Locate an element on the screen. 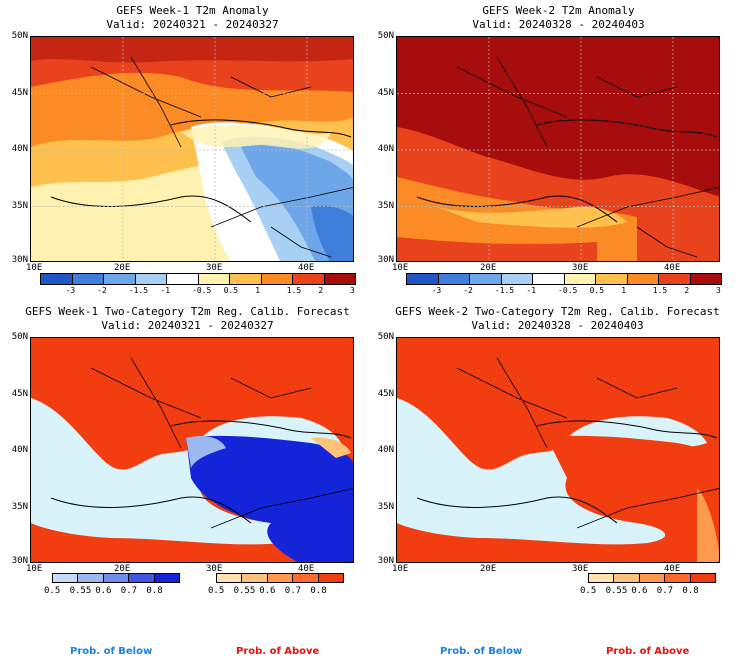 The image size is (740, 662). colorbar-tick-label: 3 is located at coordinates (352, 290).